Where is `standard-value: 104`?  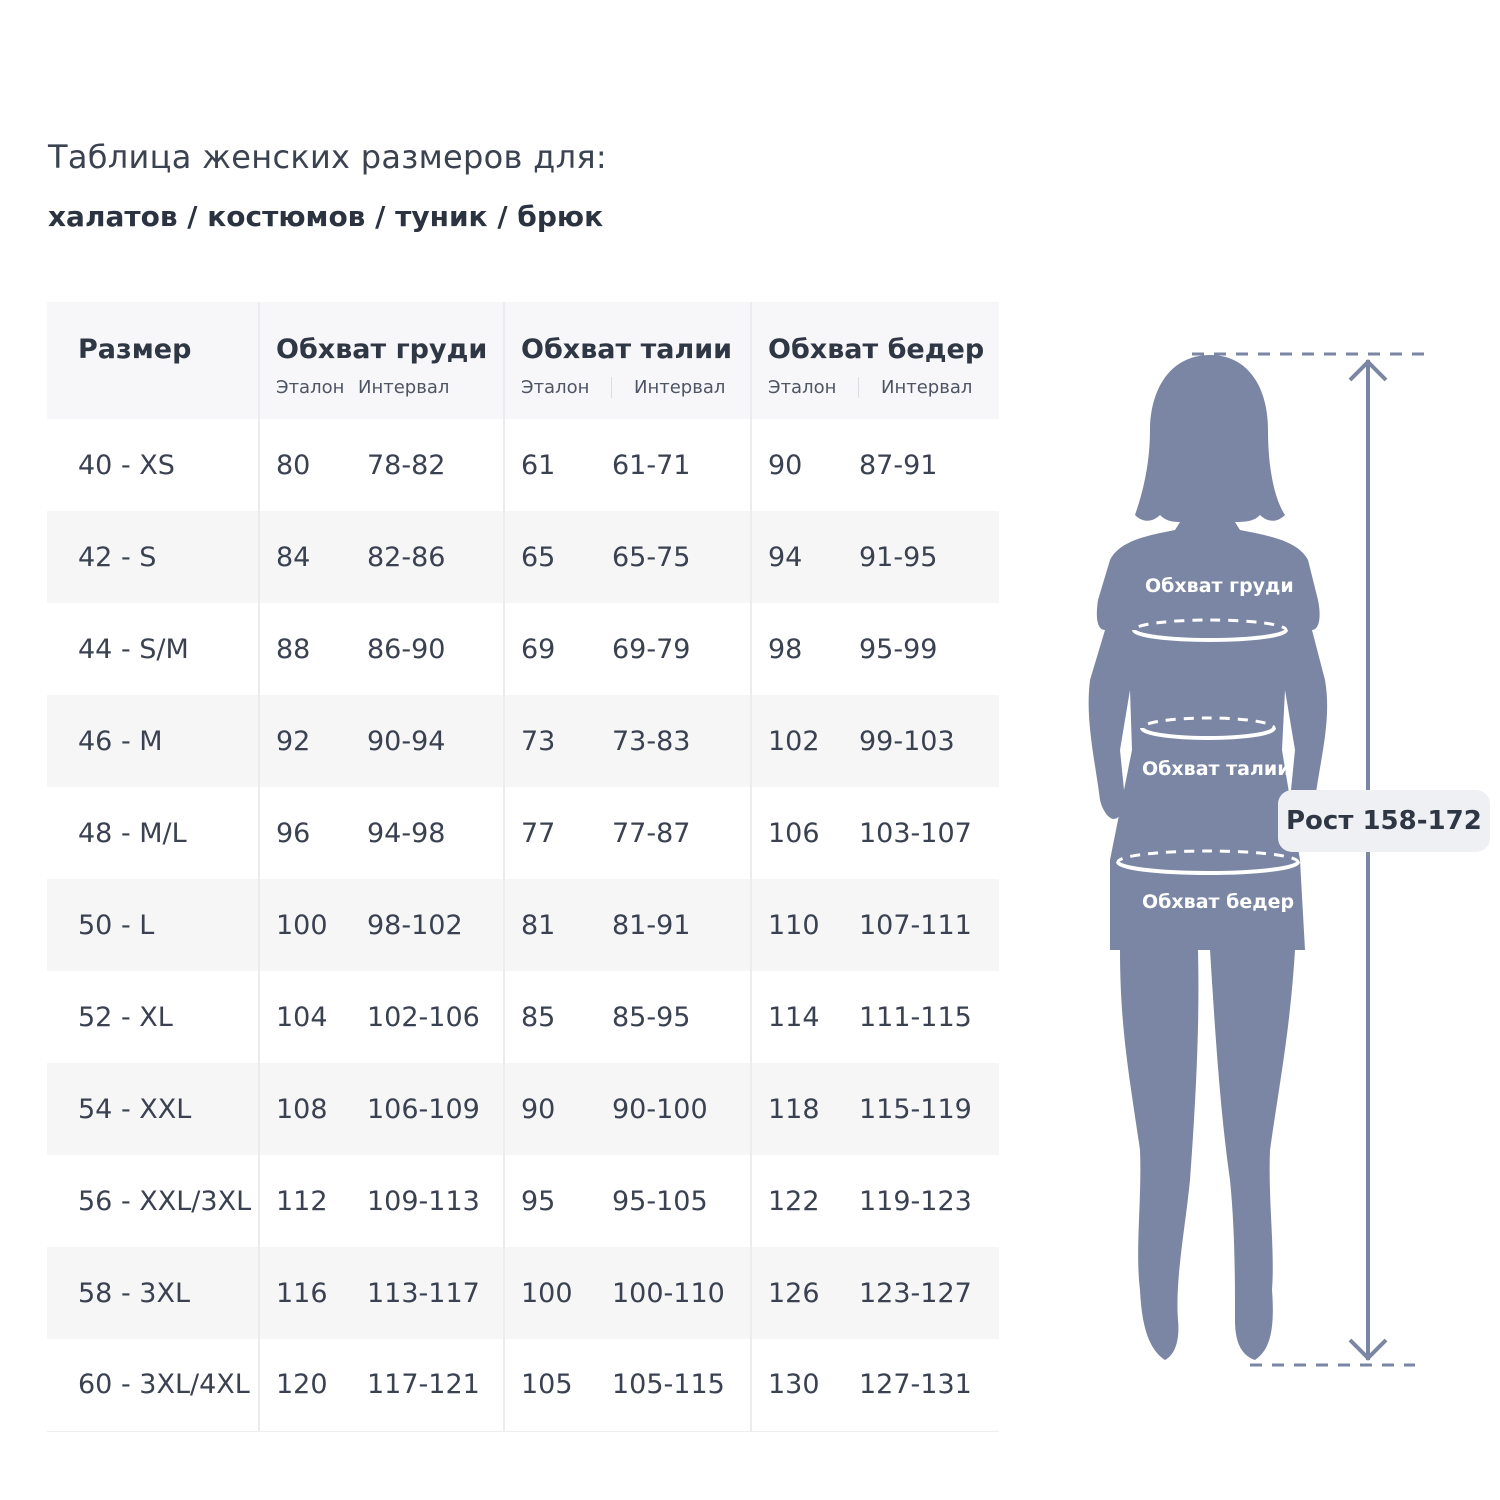 standard-value: 104 is located at coordinates (302, 1017).